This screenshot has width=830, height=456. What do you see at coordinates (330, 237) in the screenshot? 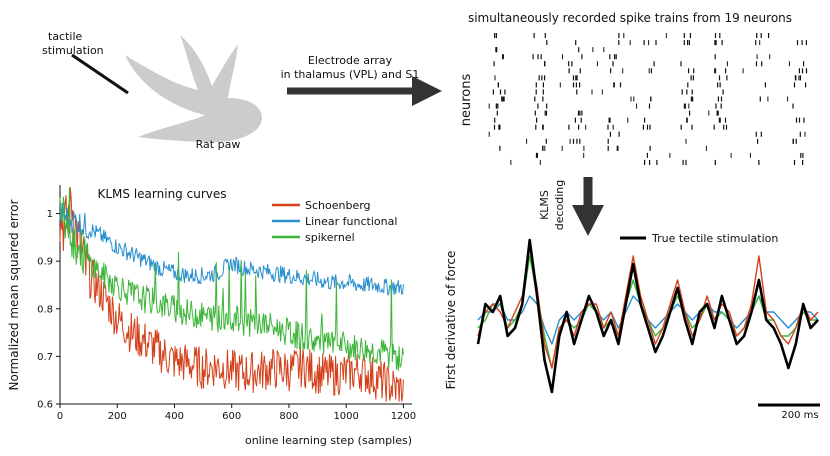
I see `legend-label: spikernel` at bounding box center [330, 237].